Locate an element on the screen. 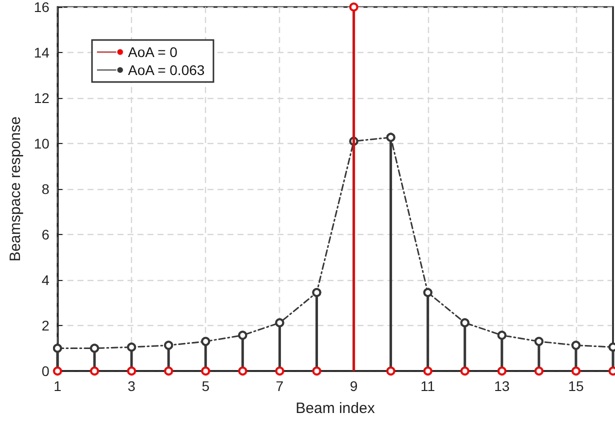  x-tick-label: 9 is located at coordinates (354, 386).